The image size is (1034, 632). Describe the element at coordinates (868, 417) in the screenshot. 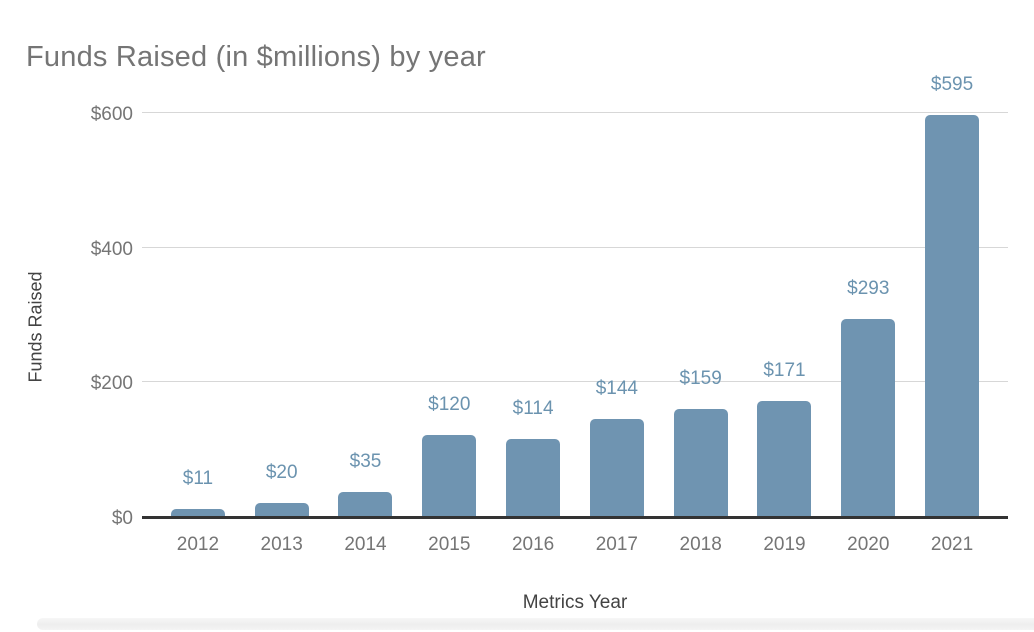

I see `bar-2020` at that location.